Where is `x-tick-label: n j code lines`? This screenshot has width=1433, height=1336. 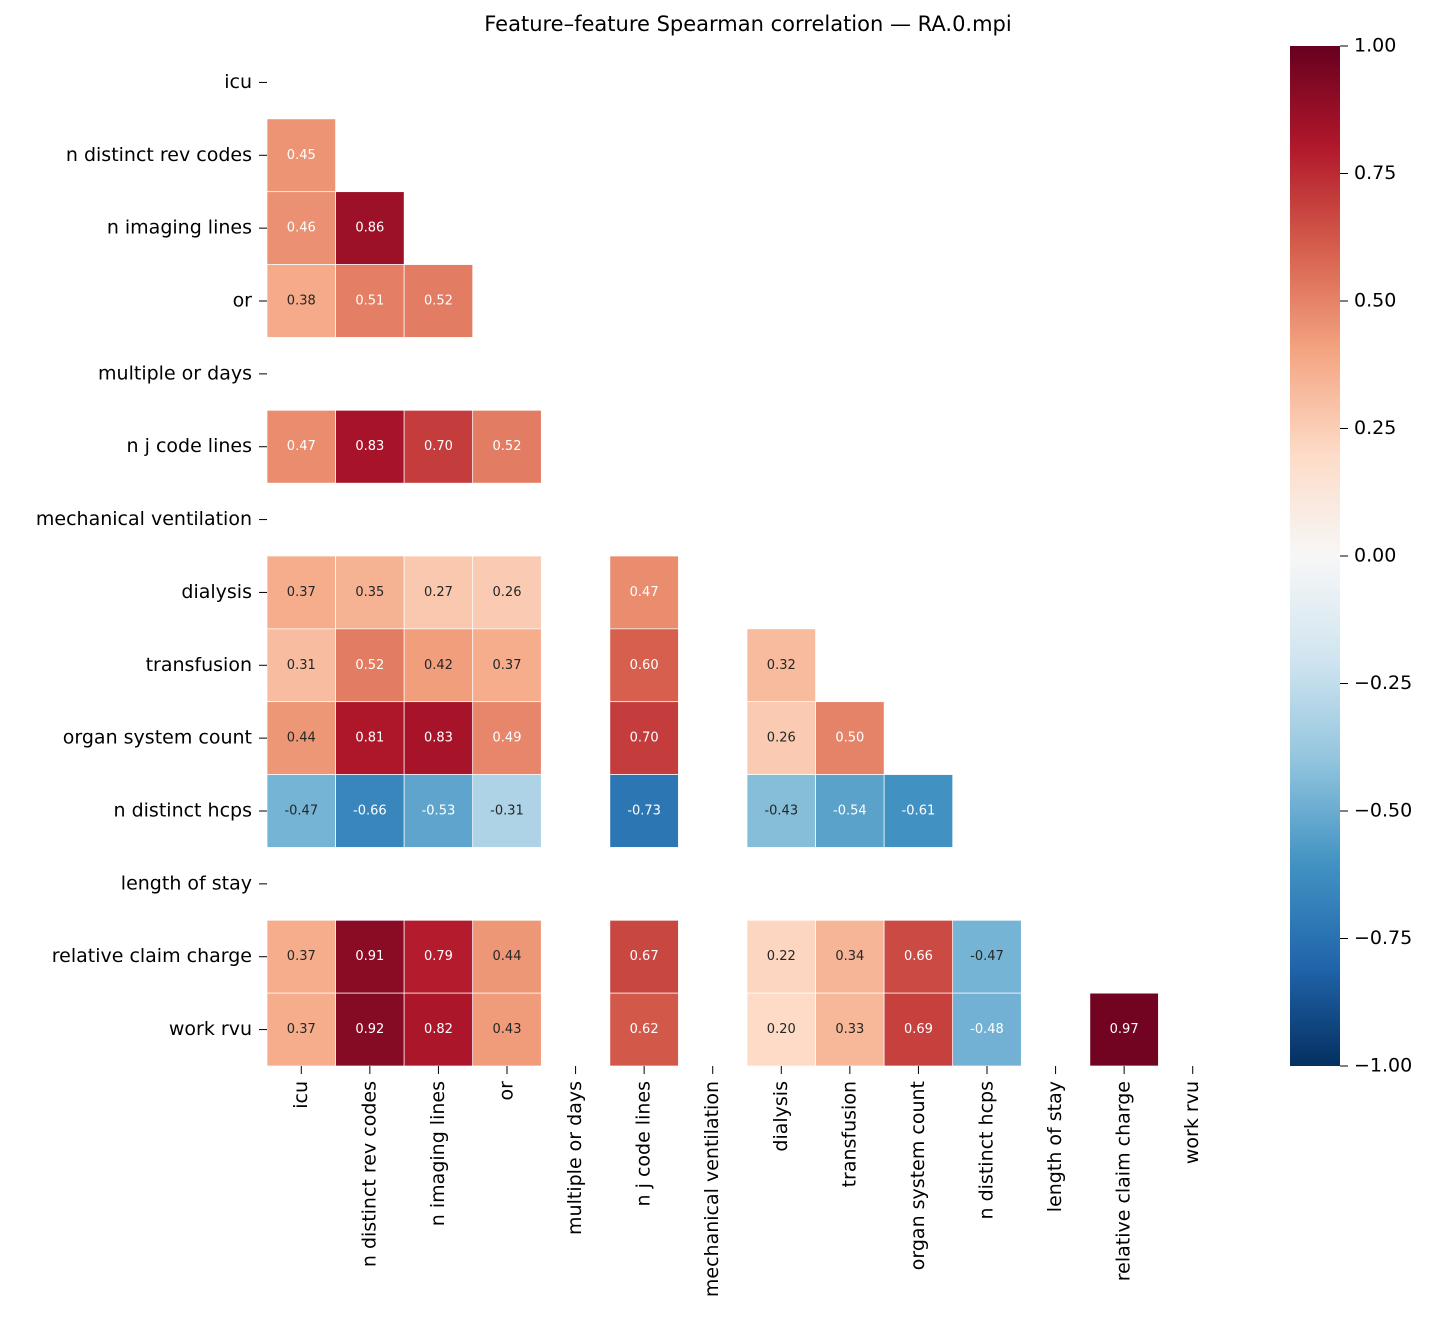
x-tick-label: n j code lines is located at coordinates (644, 1143).